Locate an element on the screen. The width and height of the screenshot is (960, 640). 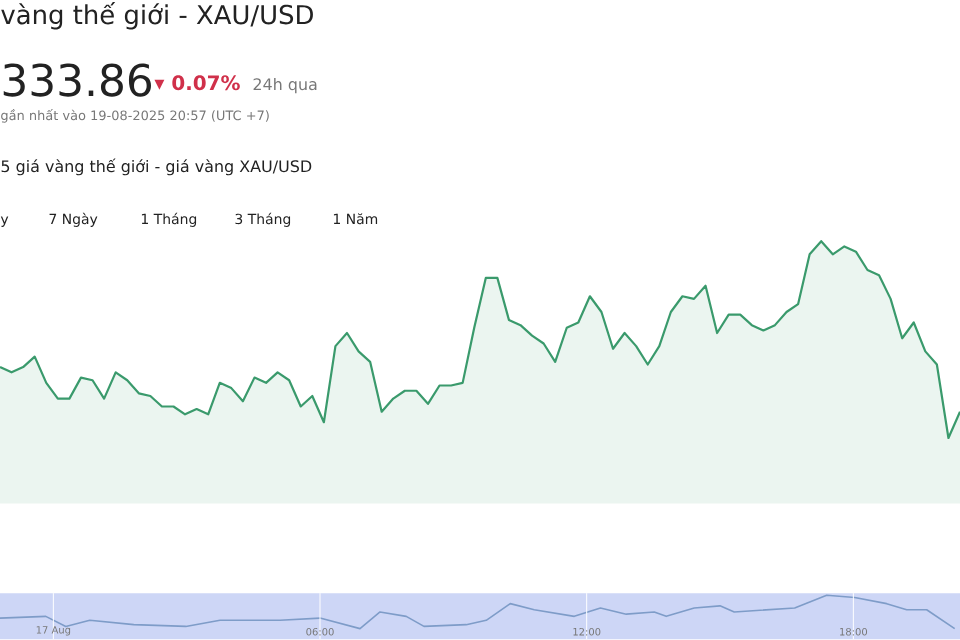
text: ▾ 0.07% is located at coordinates (197, 83).